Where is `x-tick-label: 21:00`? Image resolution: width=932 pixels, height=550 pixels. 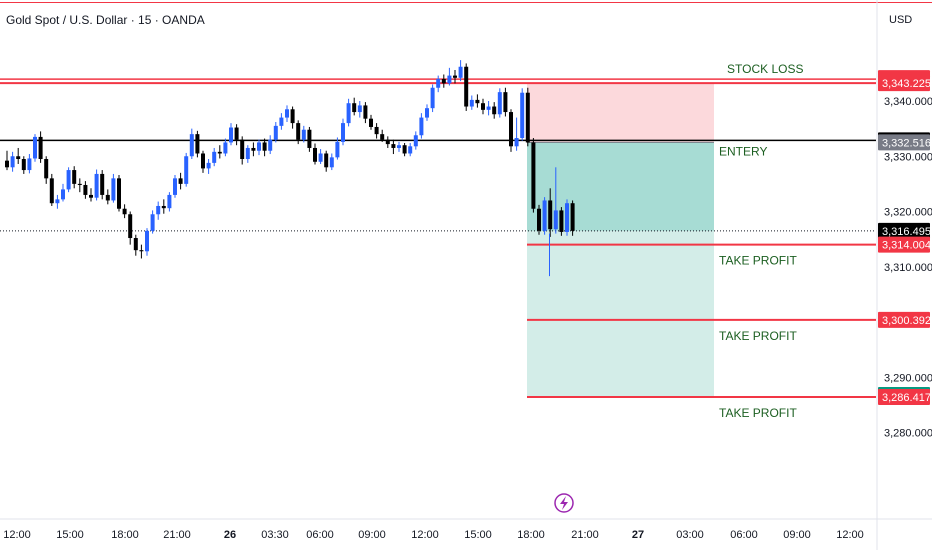
x-tick-label: 21:00 is located at coordinates (177, 535).